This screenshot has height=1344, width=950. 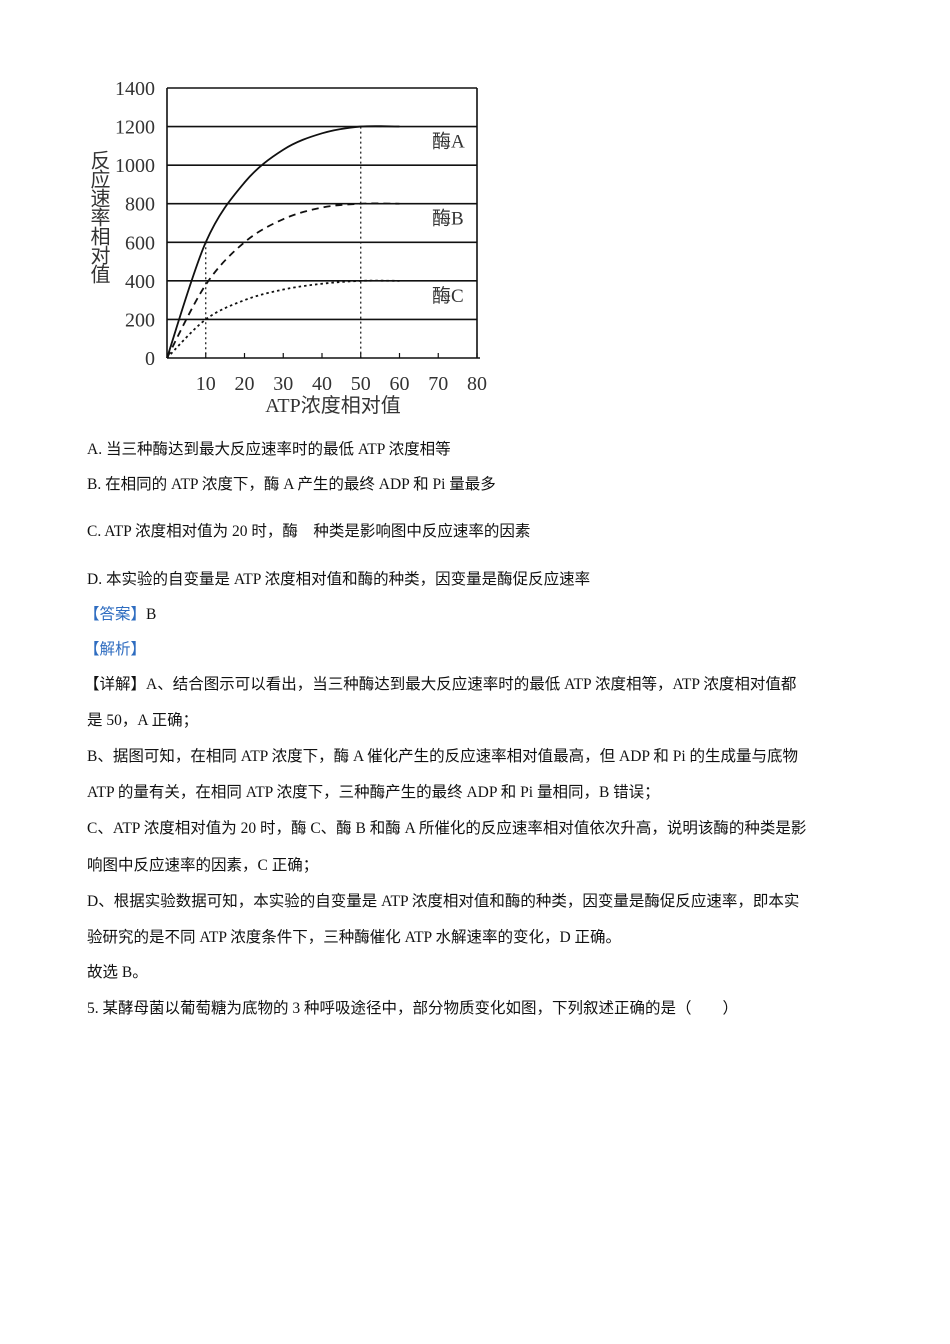 I want to click on series-curves, so click(x=283, y=242).